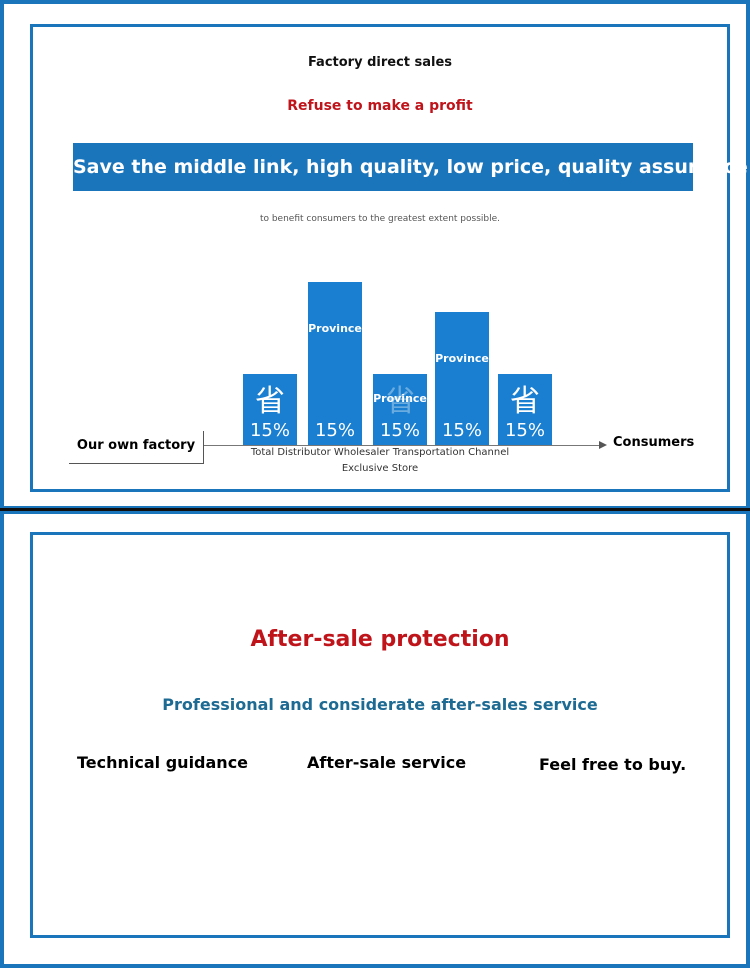 Image resolution: width=750 pixels, height=968 pixels. Describe the element at coordinates (163, 762) in the screenshot. I see `feature: Technical guidance` at that location.